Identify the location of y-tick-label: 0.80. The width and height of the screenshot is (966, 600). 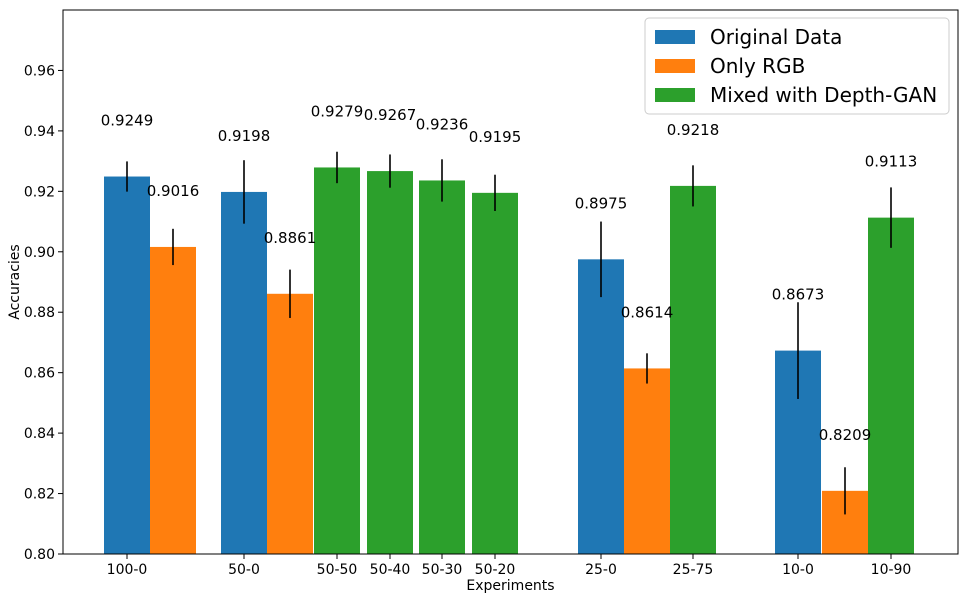
(39, 555).